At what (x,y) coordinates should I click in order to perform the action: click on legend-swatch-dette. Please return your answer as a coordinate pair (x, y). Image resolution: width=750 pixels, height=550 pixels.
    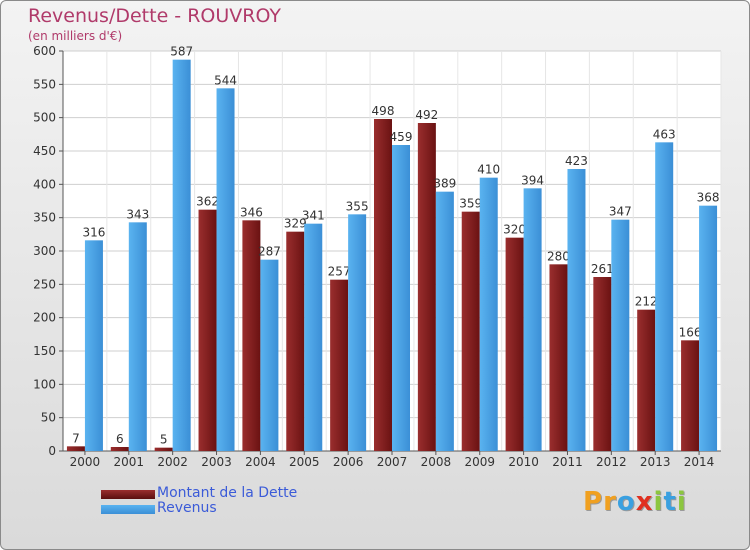
    Looking at the image, I should click on (128, 494).